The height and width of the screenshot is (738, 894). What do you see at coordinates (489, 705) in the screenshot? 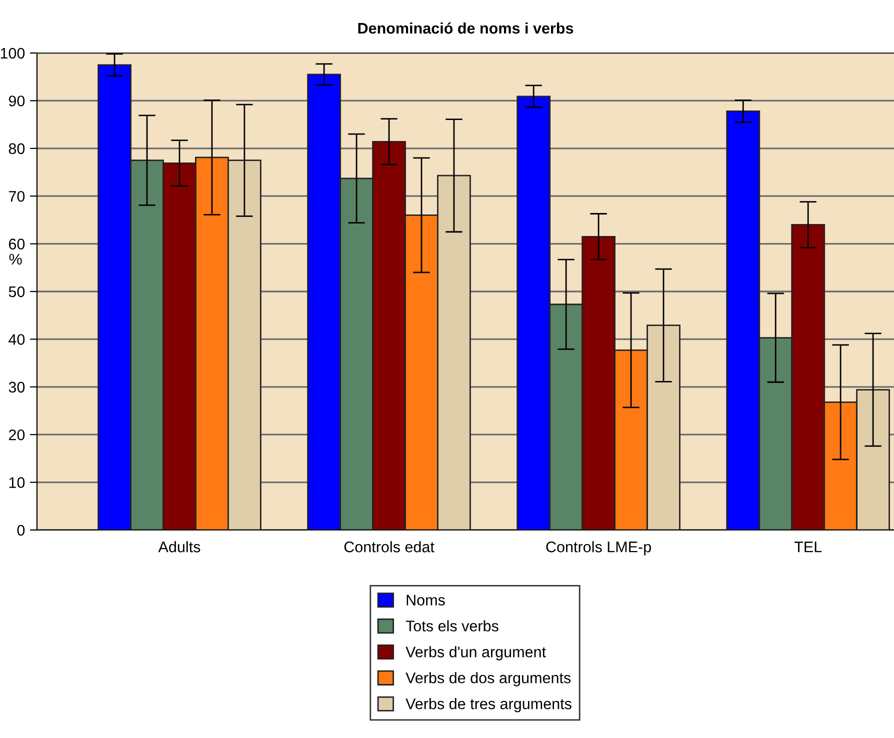
I see `legend-label: Verbs de tres arguments` at bounding box center [489, 705].